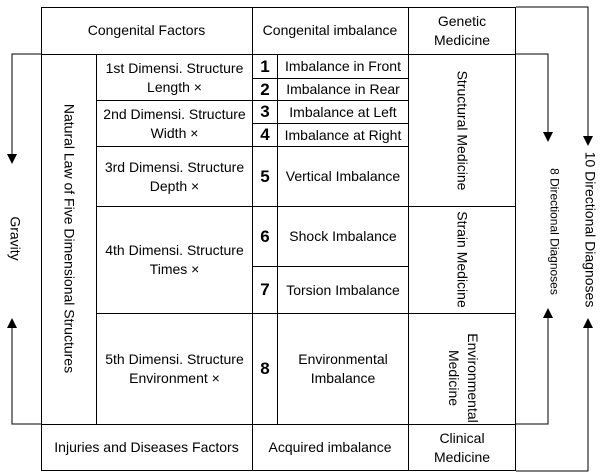 This screenshot has height=475, width=600. What do you see at coordinates (174, 250) in the screenshot?
I see `structure-name: 4th Dimensi. Structure` at bounding box center [174, 250].